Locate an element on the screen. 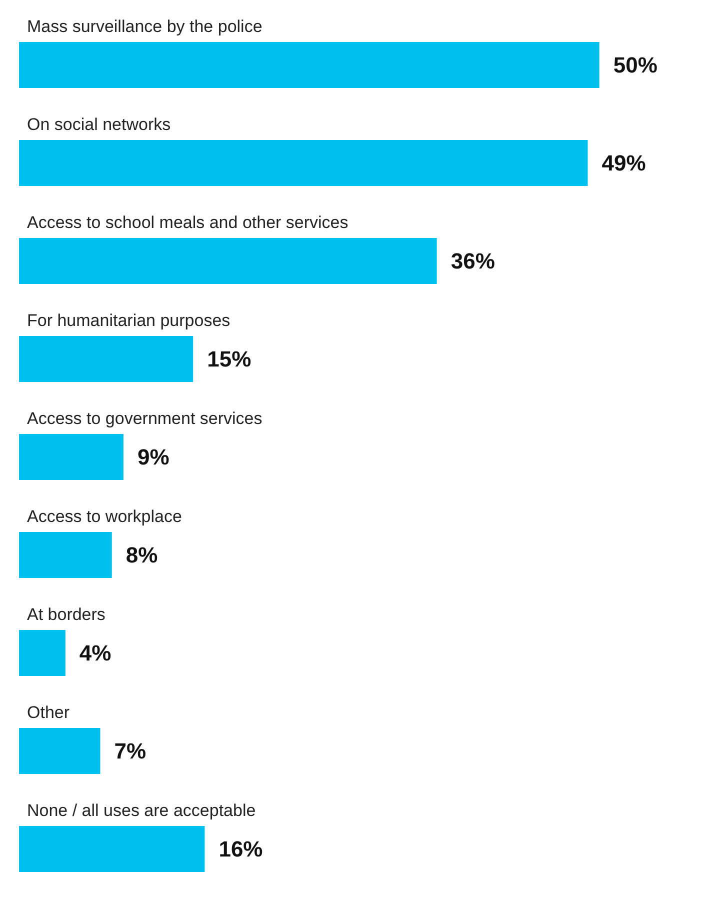 Image resolution: width=718 pixels, height=916 pixels. data-label: 4% is located at coordinates (95, 653).